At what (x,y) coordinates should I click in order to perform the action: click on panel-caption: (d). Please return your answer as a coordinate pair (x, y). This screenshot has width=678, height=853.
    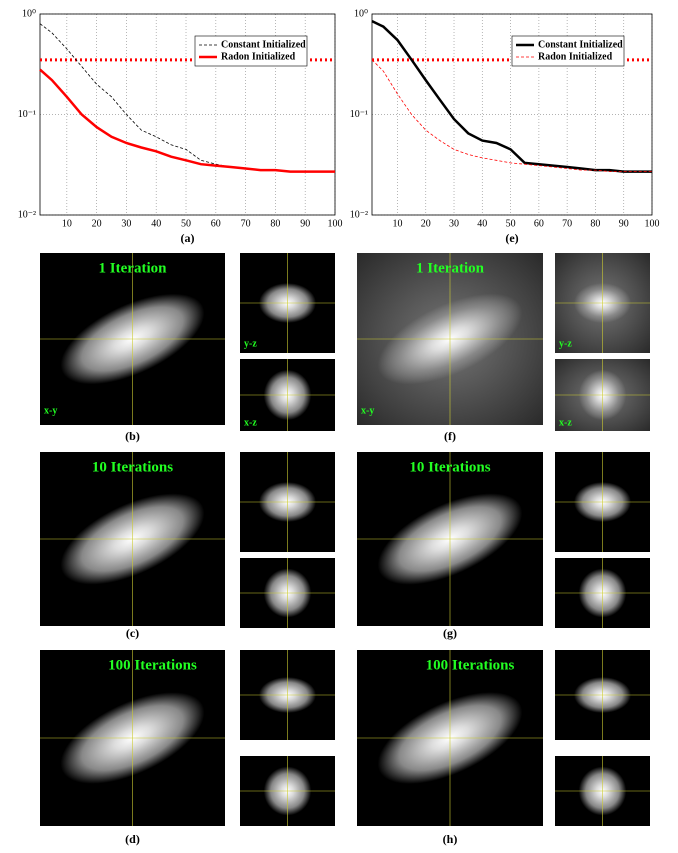
    Looking at the image, I should click on (132, 839).